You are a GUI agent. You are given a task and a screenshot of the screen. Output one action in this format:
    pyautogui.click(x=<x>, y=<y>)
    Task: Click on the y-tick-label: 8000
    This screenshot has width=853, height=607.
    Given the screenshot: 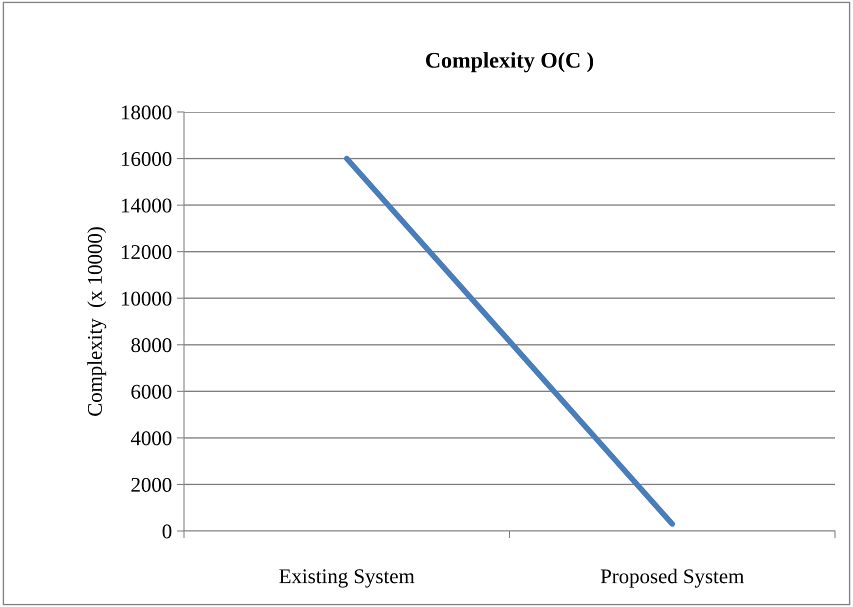 What is the action you would take?
    pyautogui.click(x=151, y=345)
    